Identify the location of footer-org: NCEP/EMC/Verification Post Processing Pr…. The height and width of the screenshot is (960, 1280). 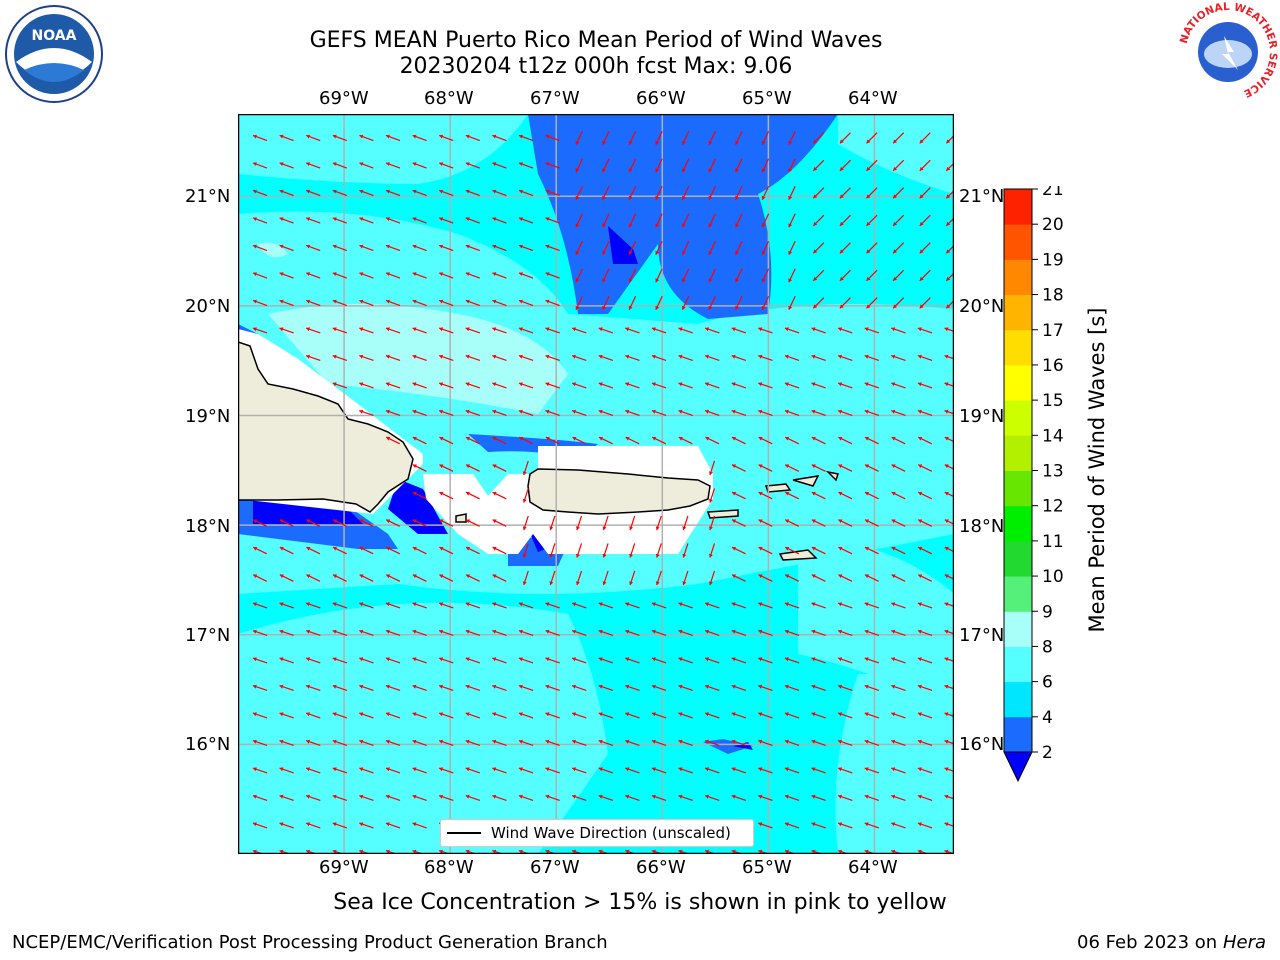
(310, 942).